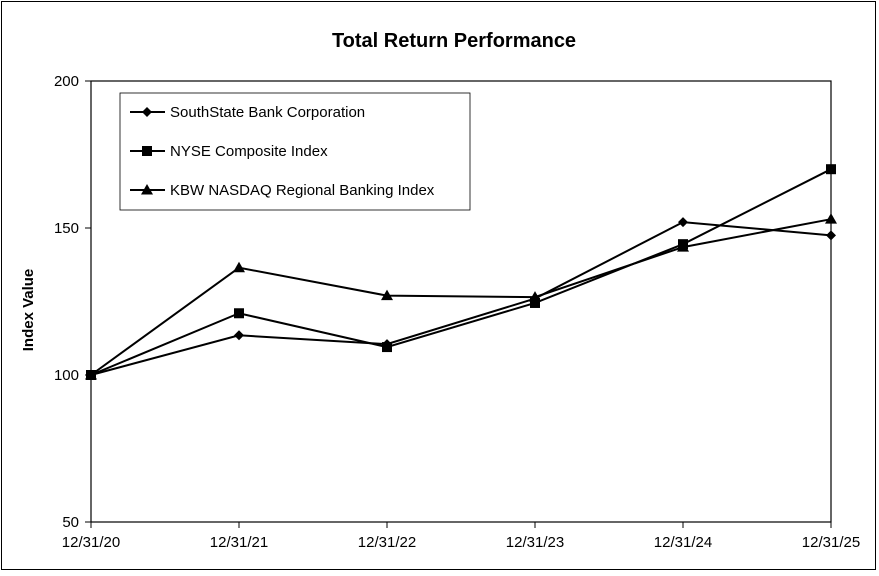 The image size is (879, 576). What do you see at coordinates (66, 81) in the screenshot?
I see `y-tick-label: 200` at bounding box center [66, 81].